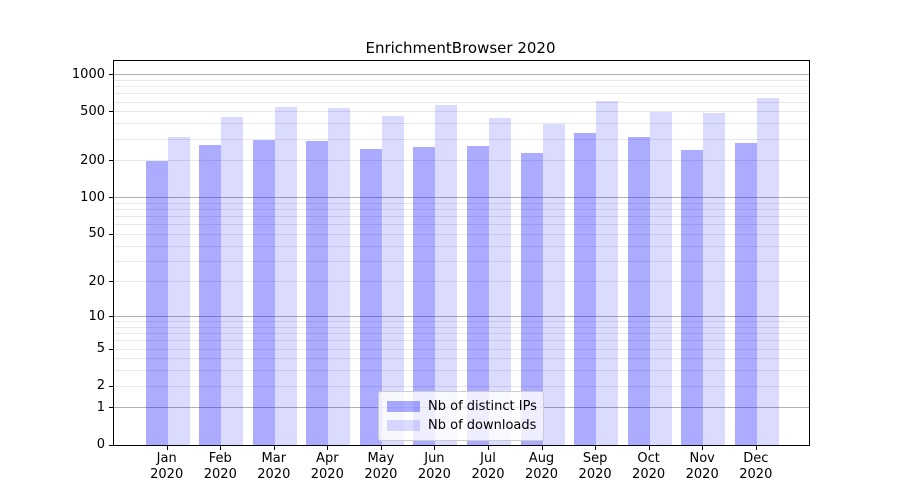  I want to click on legend-swatch-distinct-ips, so click(403, 406).